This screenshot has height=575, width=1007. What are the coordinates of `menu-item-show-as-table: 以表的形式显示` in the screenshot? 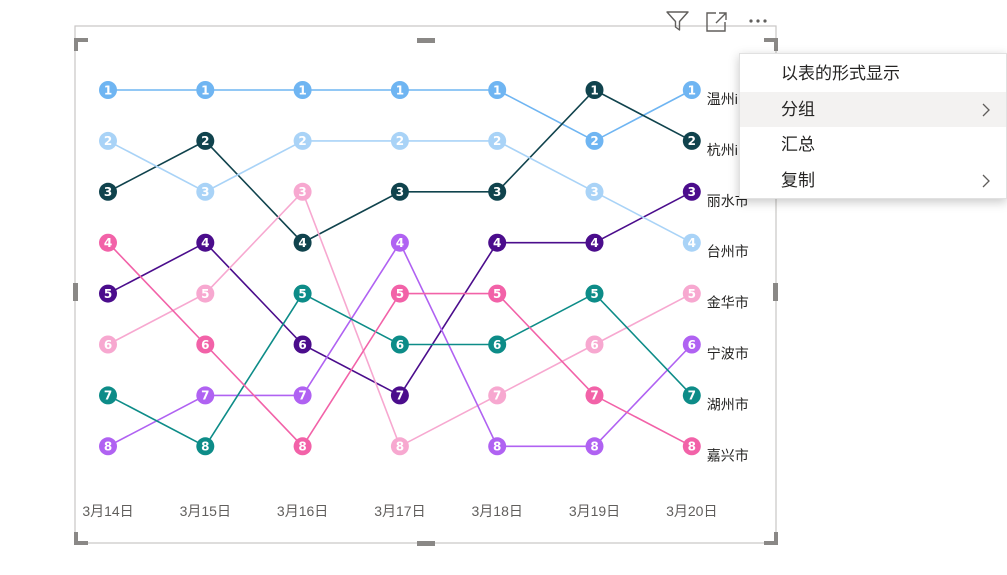 It's located at (873, 74).